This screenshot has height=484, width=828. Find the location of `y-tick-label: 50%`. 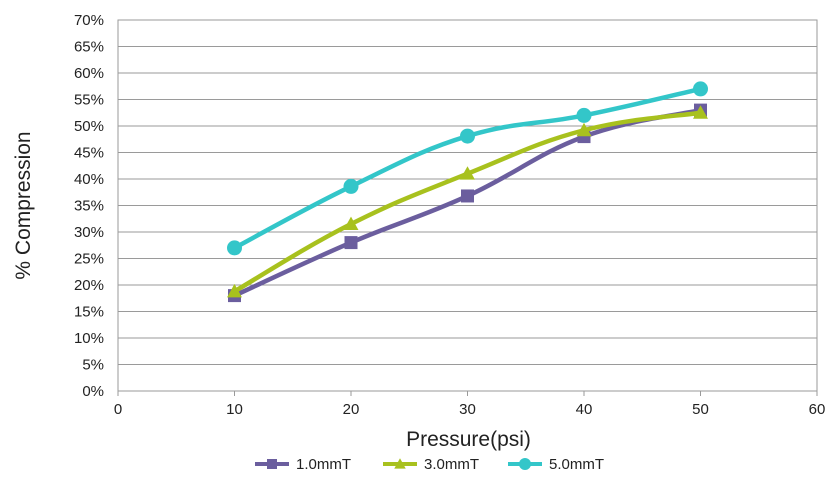

y-tick-label: 50% is located at coordinates (89, 126).